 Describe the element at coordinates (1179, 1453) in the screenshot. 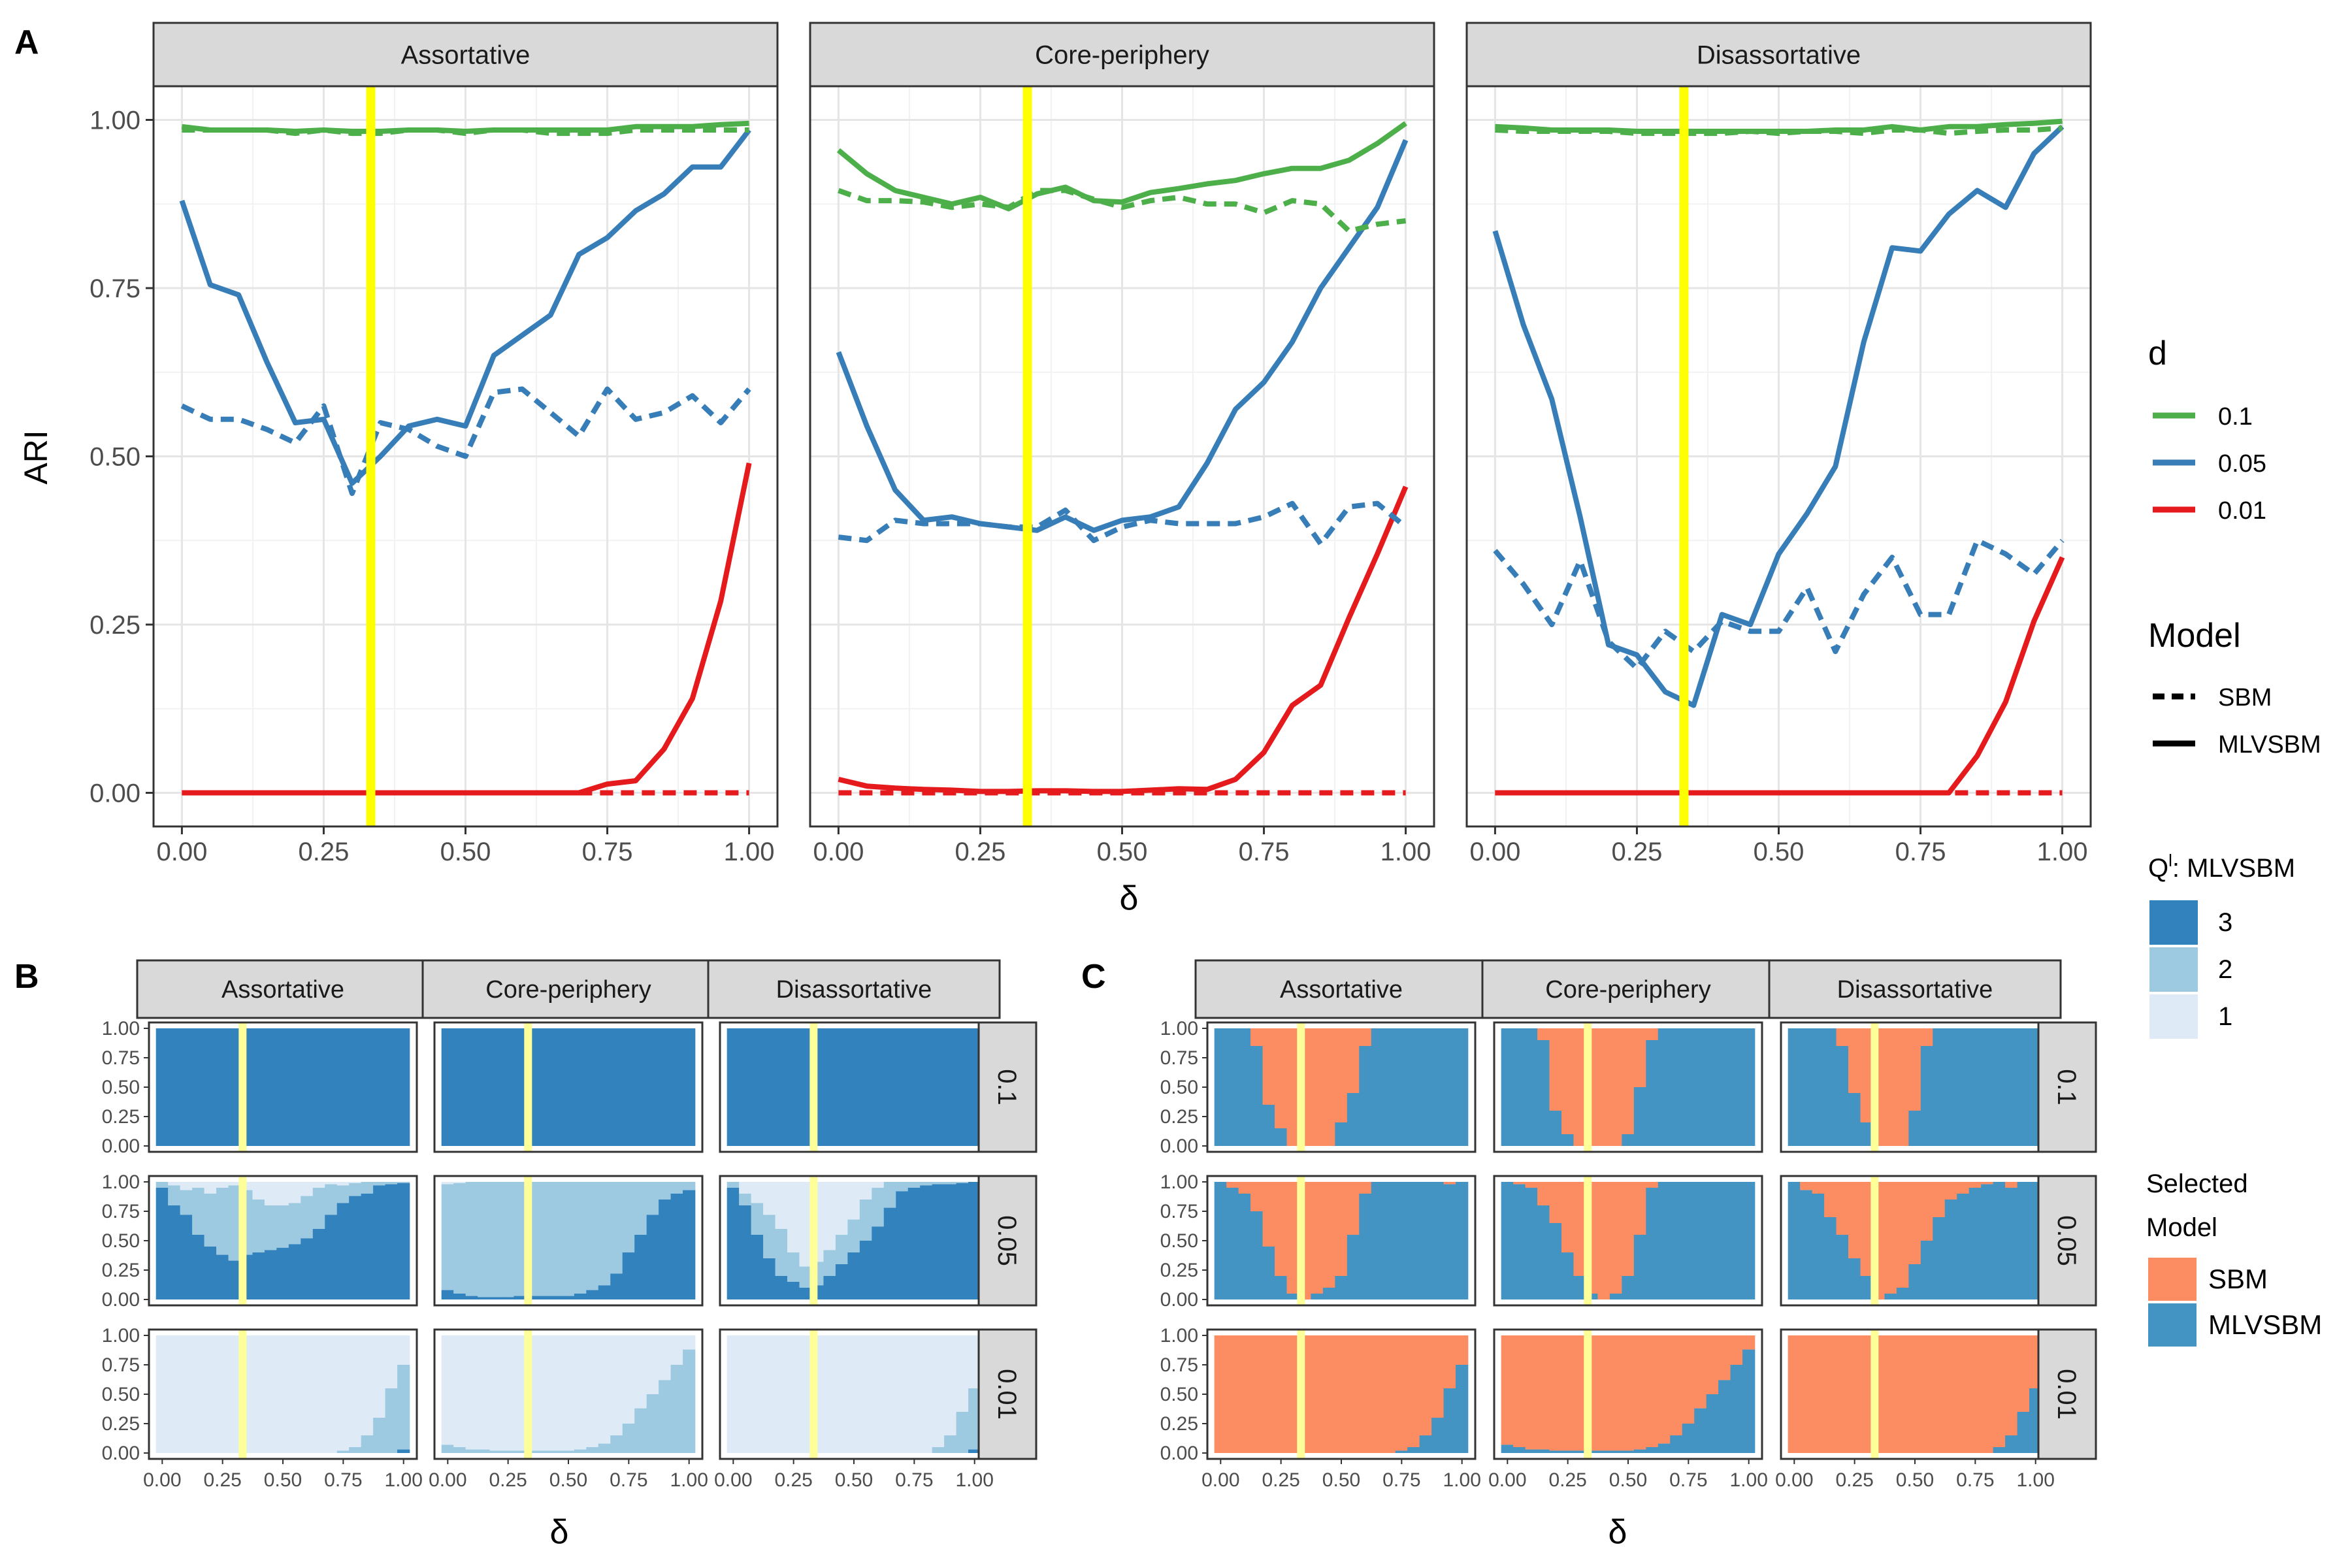

I see `c-y-tick-label: 0.00` at that location.